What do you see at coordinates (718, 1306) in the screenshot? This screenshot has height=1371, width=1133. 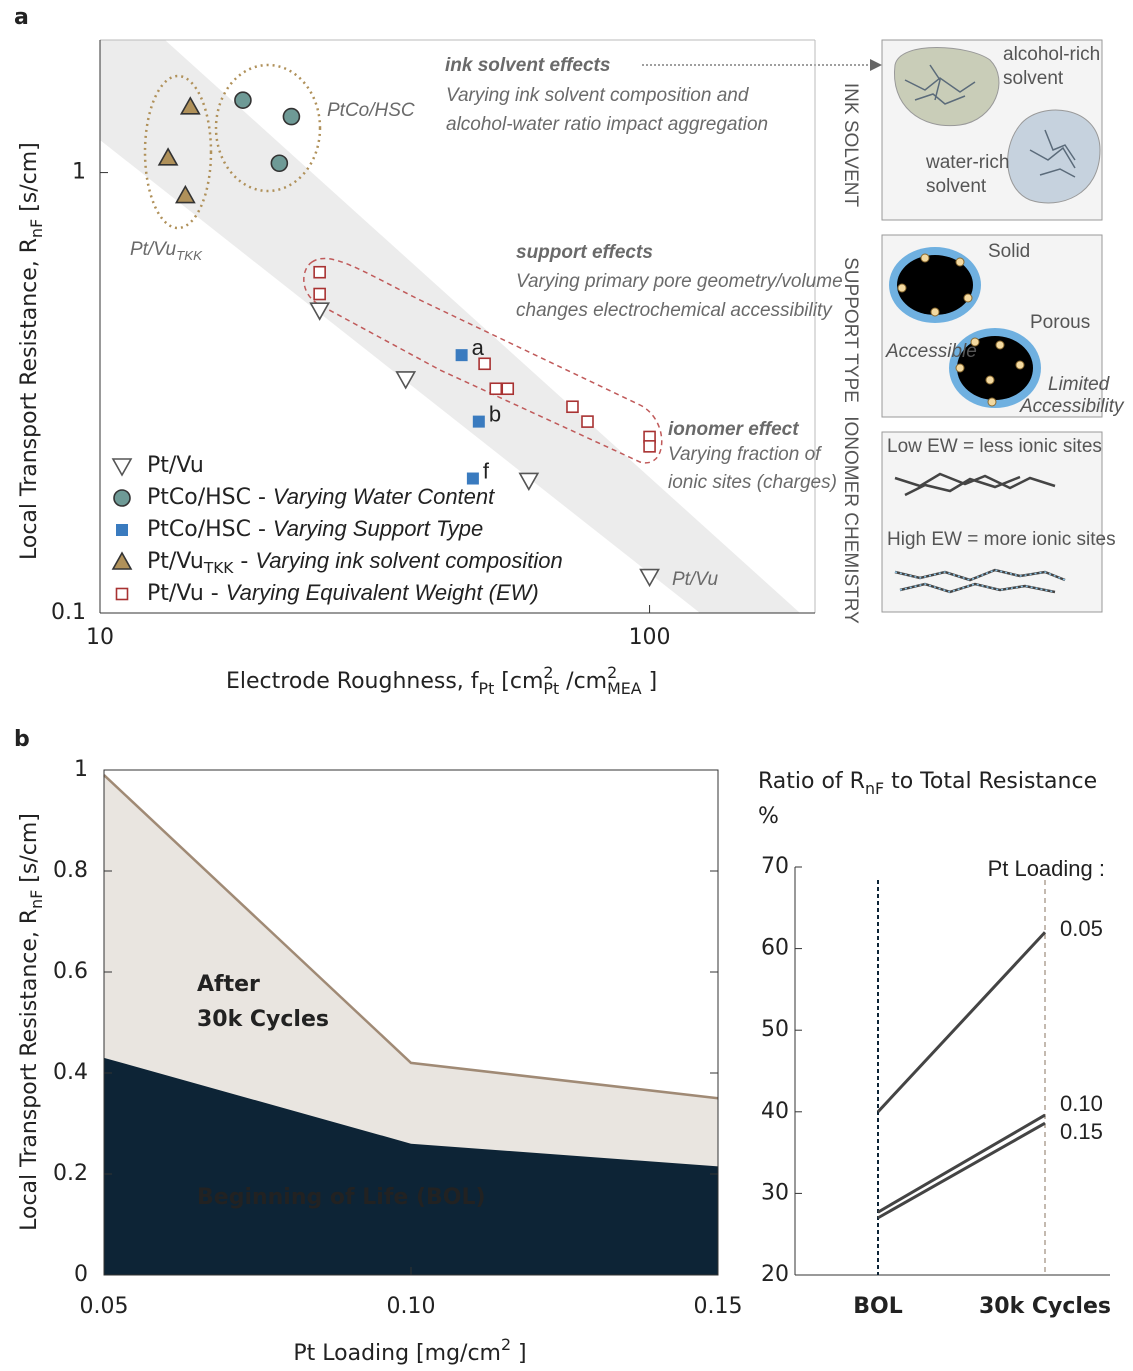 I see `x-tick-label: 0.15` at bounding box center [718, 1306].